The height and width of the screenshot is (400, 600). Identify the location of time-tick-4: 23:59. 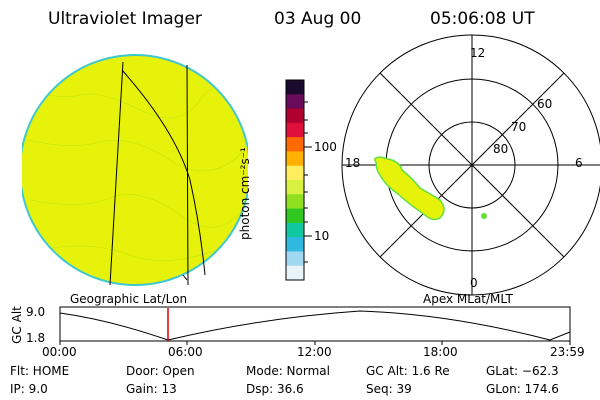
(567, 352).